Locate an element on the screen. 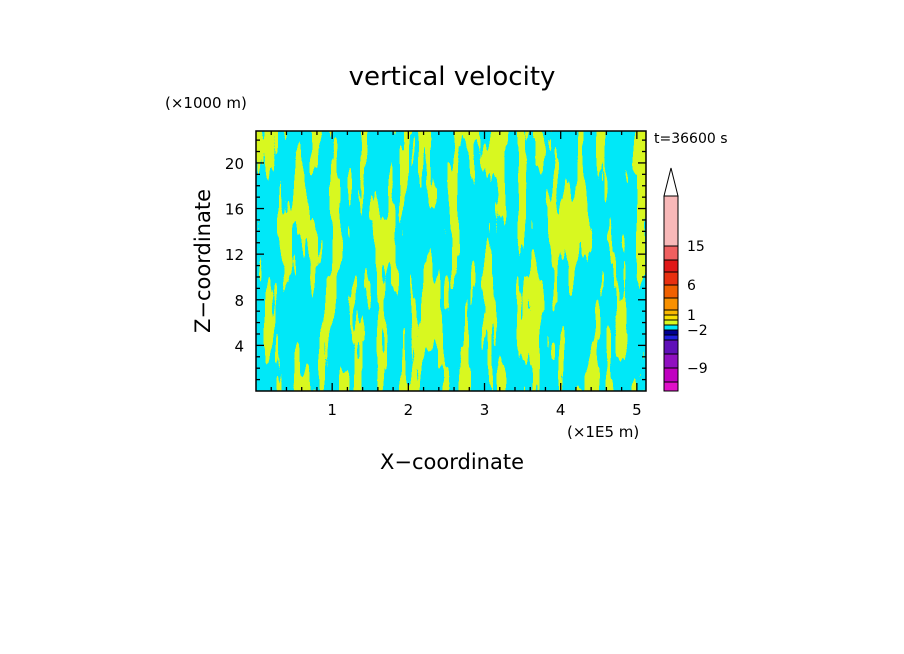  colorbar-label: −9 is located at coordinates (697, 369).